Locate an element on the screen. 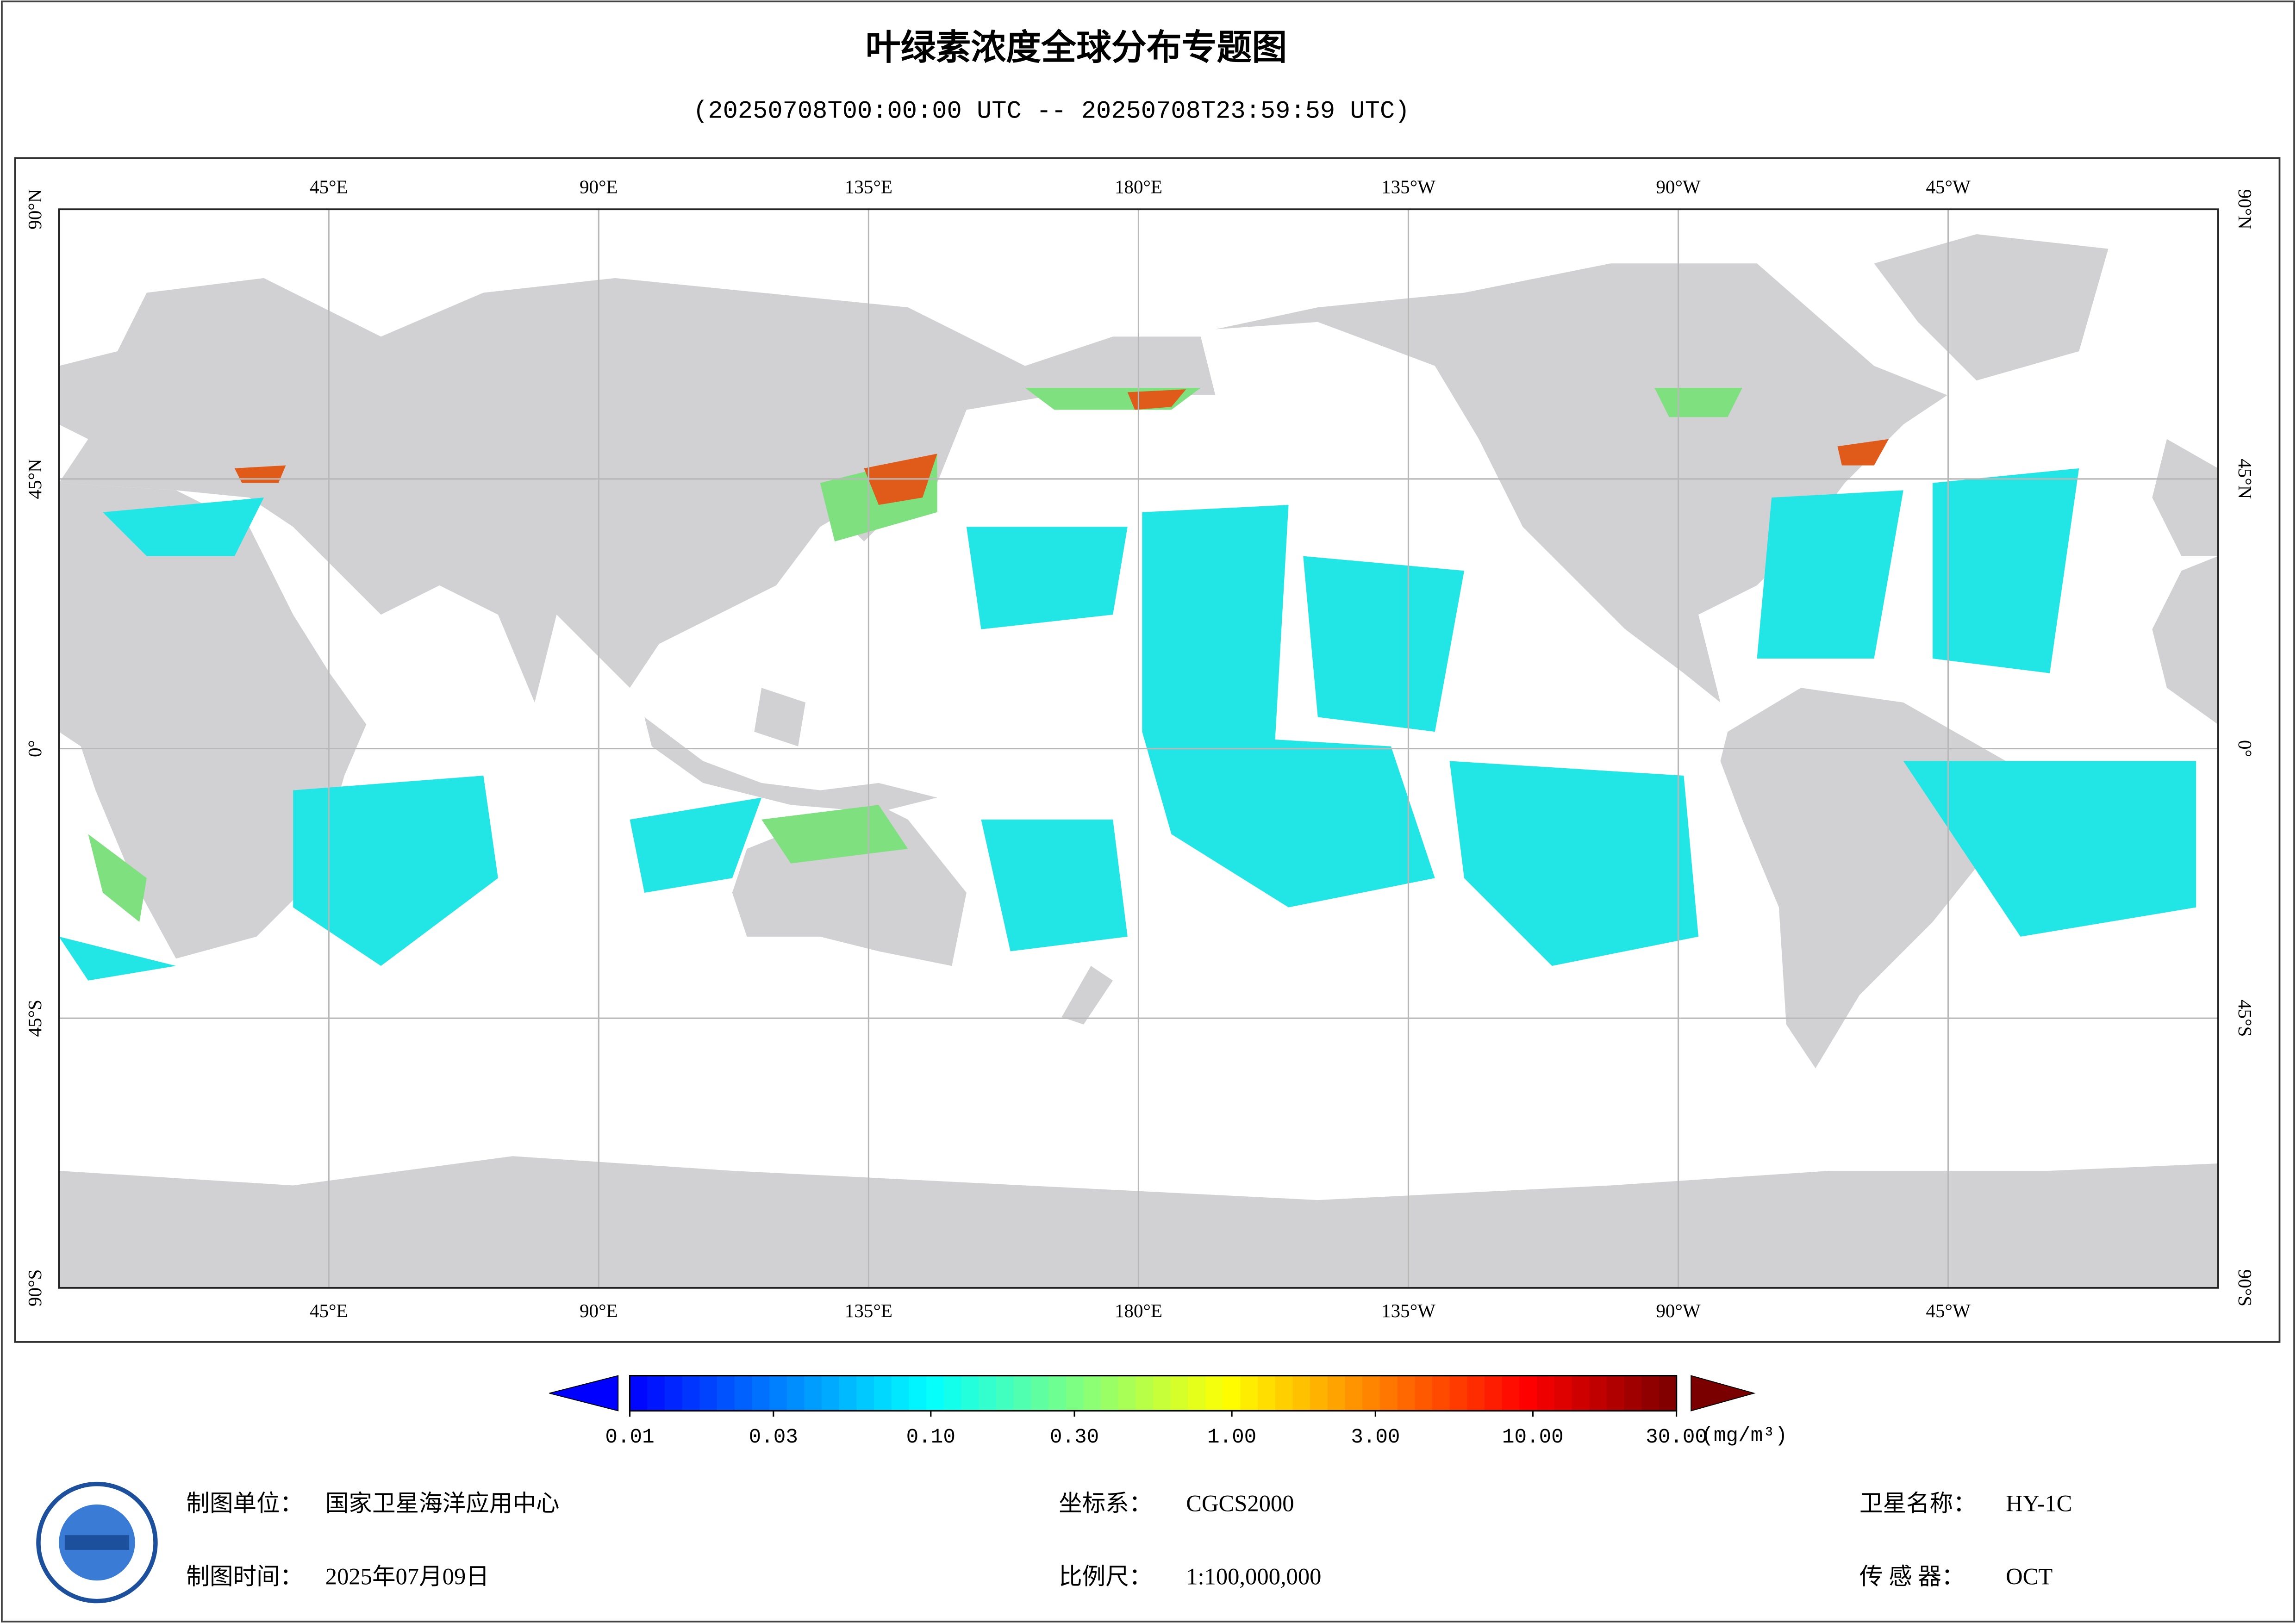 The width and height of the screenshot is (2296, 1623). colorbar-under-arrow is located at coordinates (584, 1393).